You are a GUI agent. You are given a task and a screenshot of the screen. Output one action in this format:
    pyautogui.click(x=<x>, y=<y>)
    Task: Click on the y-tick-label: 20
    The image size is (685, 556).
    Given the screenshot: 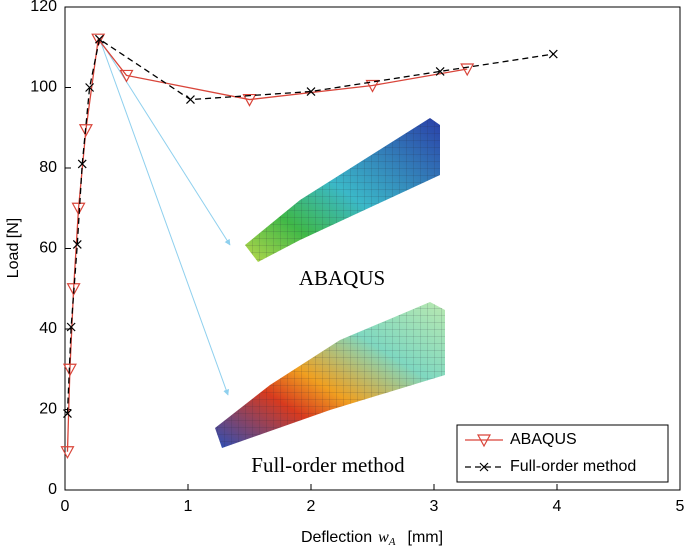 What is the action you would take?
    pyautogui.click(x=48, y=409)
    